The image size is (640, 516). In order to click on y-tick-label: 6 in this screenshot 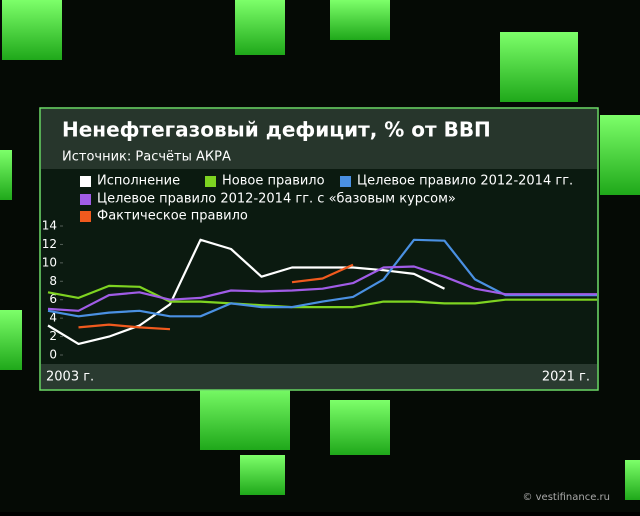, I will do `click(53, 299)`.